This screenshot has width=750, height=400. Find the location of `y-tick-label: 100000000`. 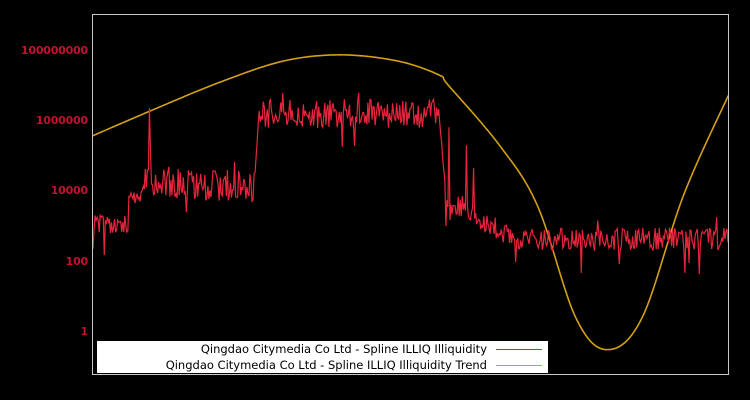

y-tick-label: 100000000 is located at coordinates (54, 50).